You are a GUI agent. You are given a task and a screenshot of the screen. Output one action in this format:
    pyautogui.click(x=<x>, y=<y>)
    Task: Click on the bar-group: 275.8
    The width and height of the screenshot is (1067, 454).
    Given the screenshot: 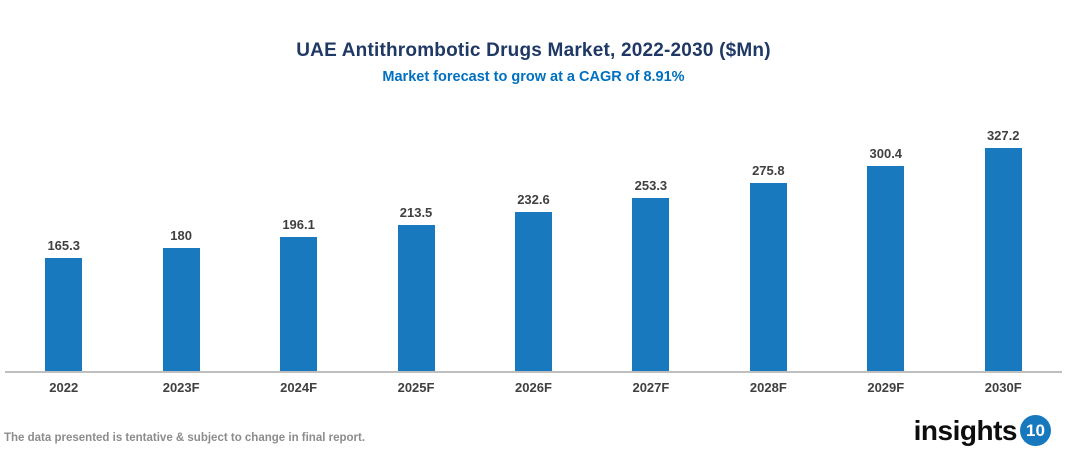 What is the action you would take?
    pyautogui.click(x=768, y=267)
    